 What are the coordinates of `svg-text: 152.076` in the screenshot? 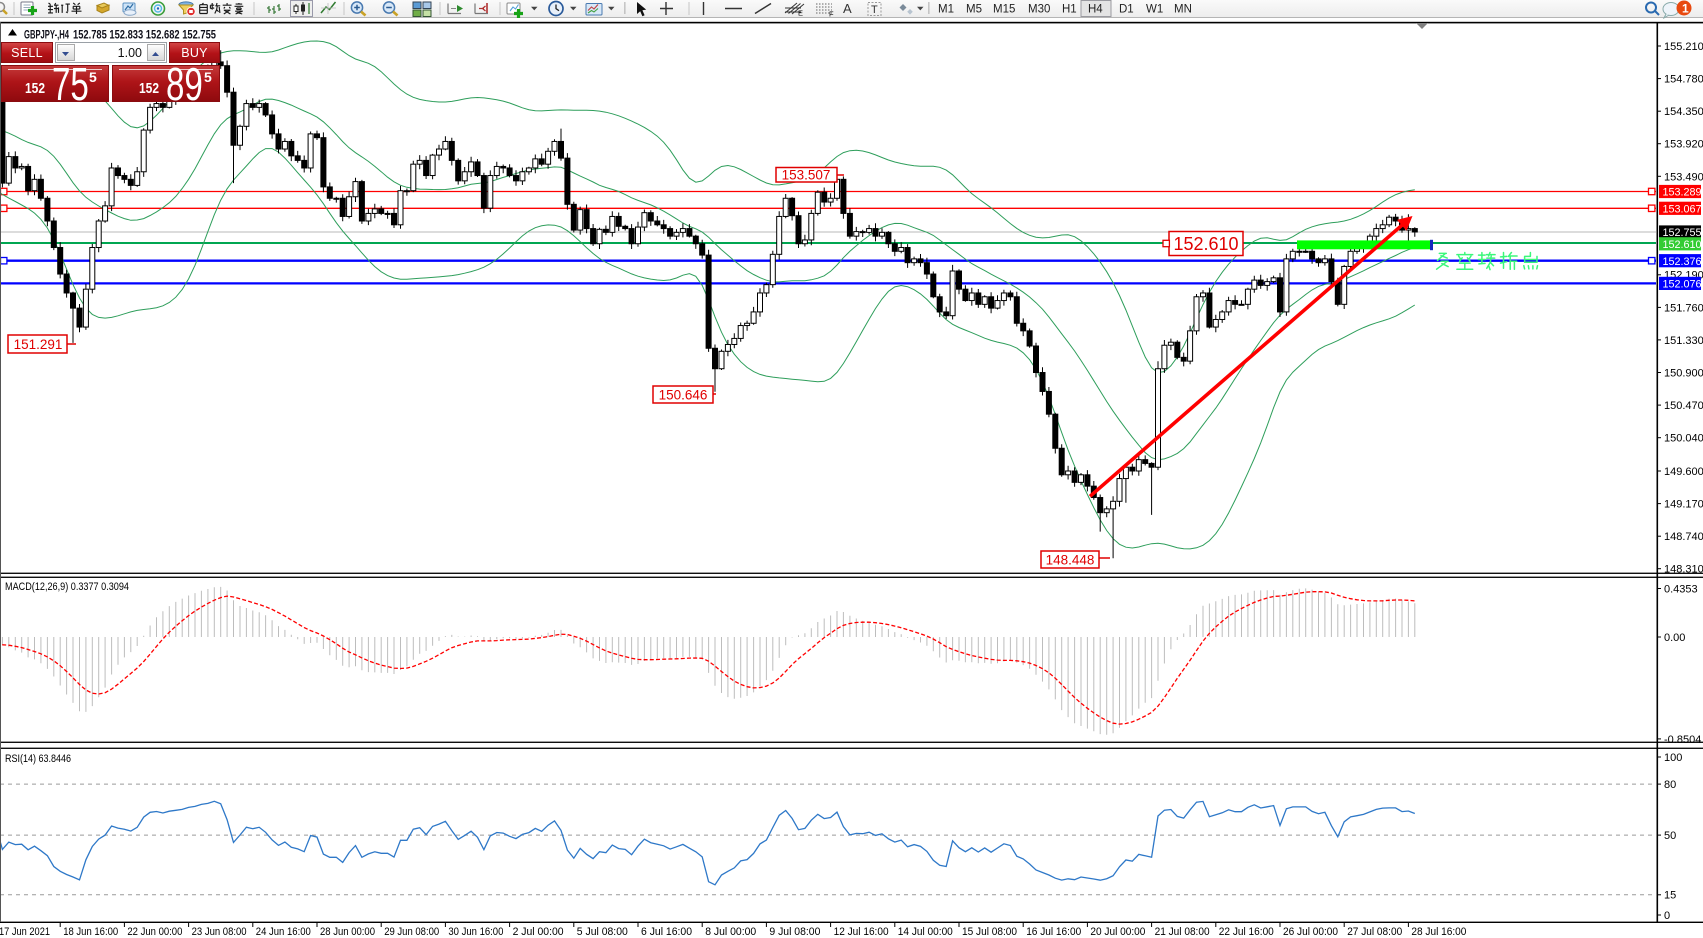 It's located at (1682, 285).